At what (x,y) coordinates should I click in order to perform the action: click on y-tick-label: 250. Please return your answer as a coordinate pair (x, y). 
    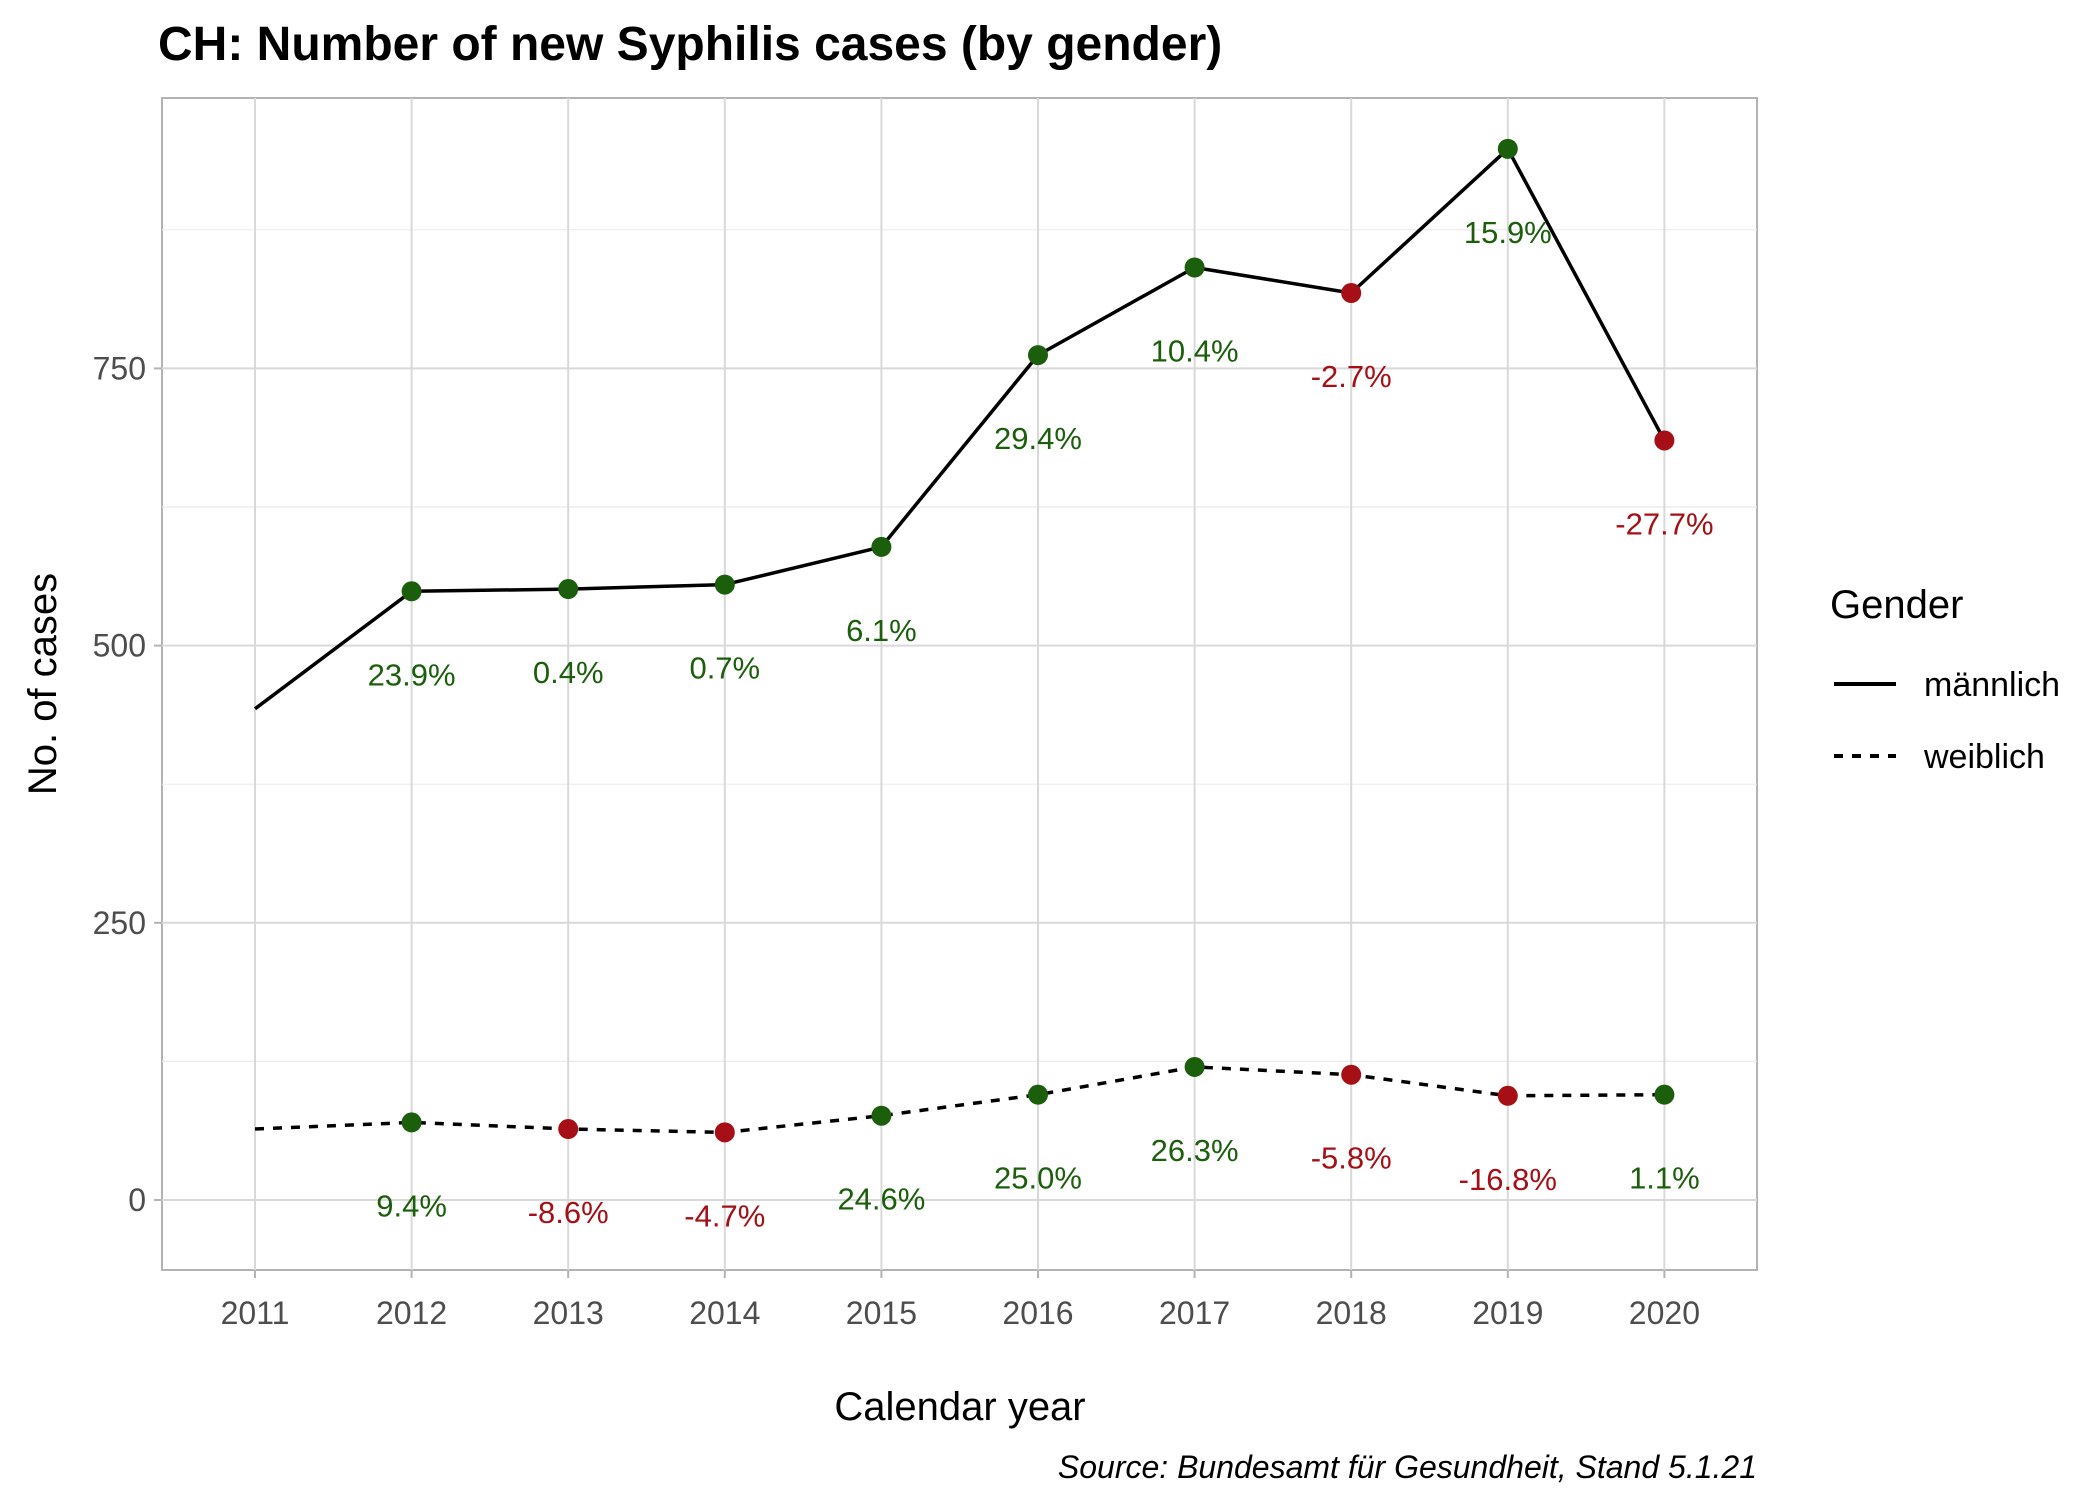
    Looking at the image, I should click on (119, 923).